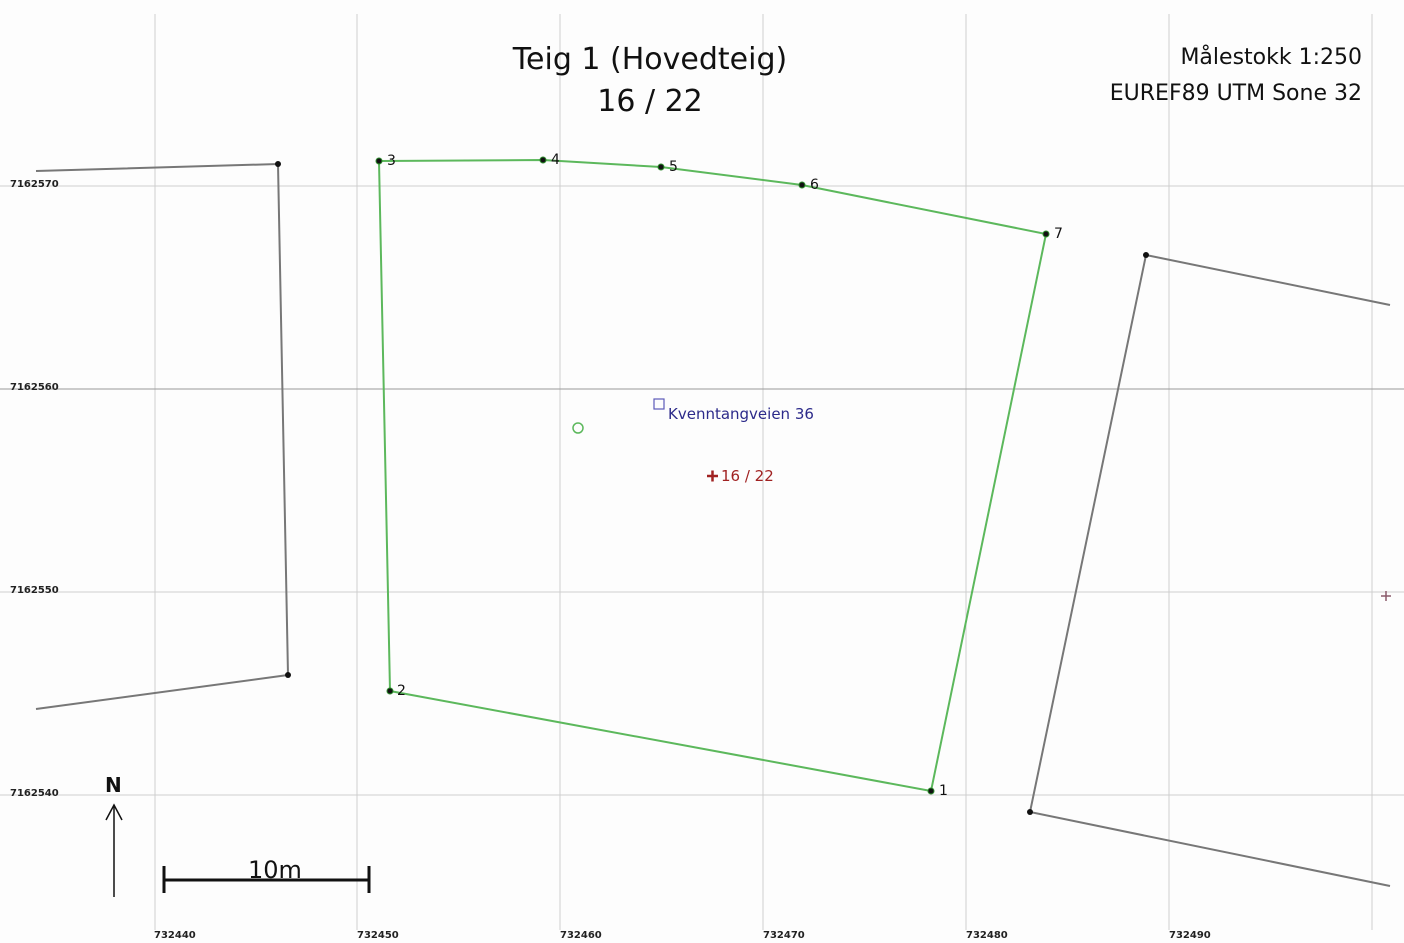 The width and height of the screenshot is (1404, 943). Describe the element at coordinates (581, 935) in the screenshot. I see `grid-label-x: 732460` at that location.